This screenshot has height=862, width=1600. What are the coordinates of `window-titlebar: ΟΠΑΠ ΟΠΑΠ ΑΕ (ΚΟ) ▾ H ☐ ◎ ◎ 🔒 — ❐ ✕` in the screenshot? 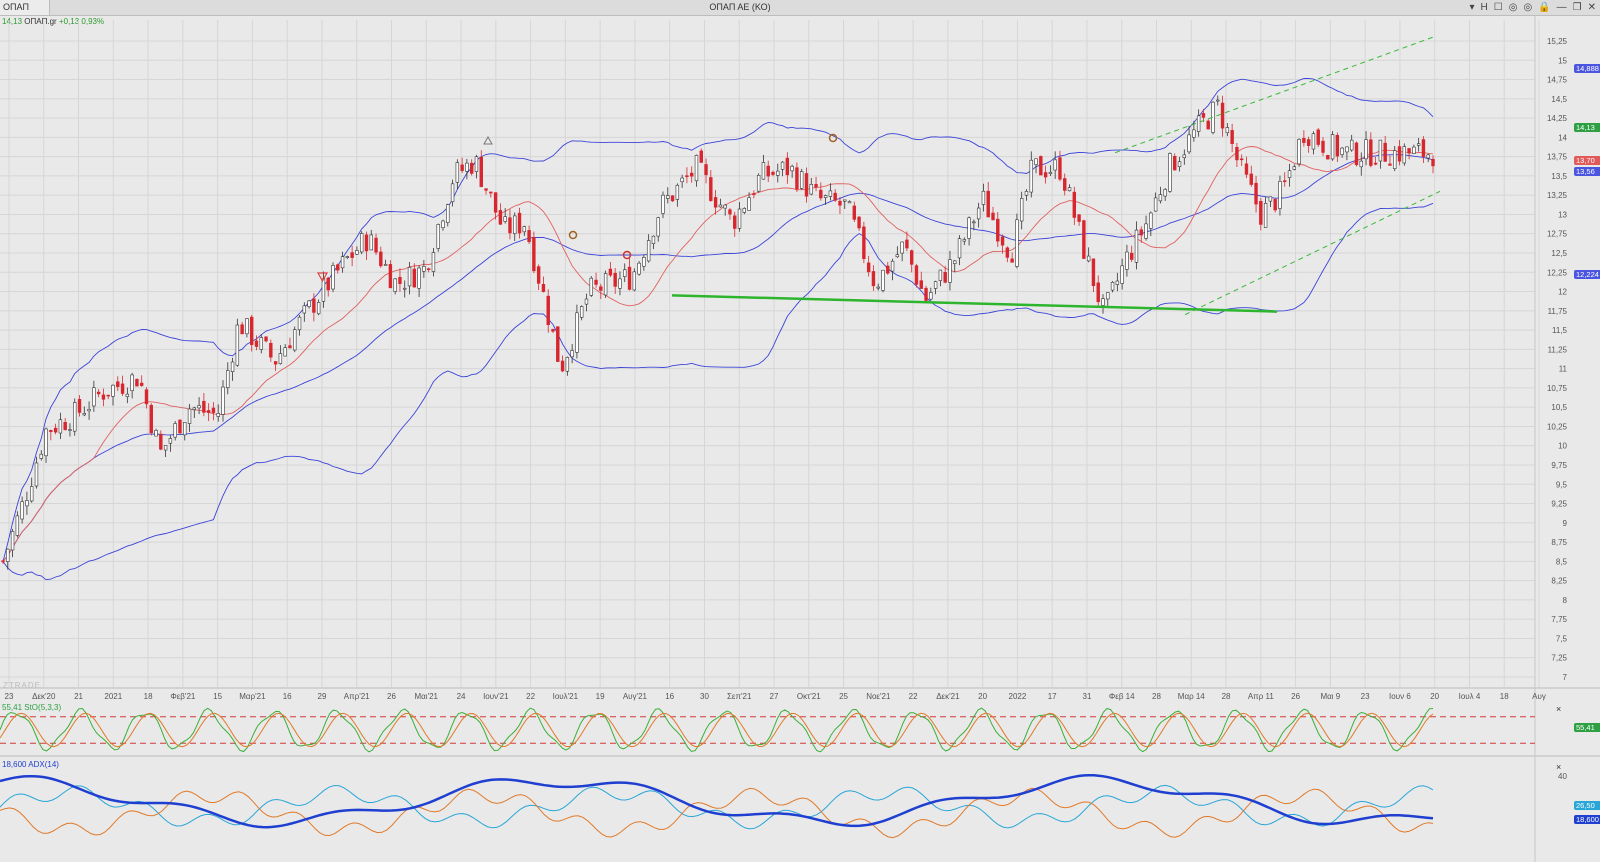 It's located at (800, 8).